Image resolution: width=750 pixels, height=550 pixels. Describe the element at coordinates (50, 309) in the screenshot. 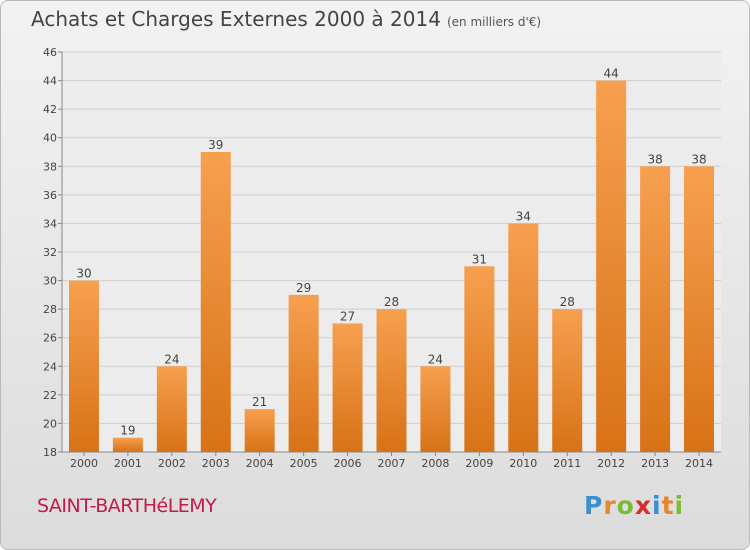

I see `y-tick-label: 28` at that location.